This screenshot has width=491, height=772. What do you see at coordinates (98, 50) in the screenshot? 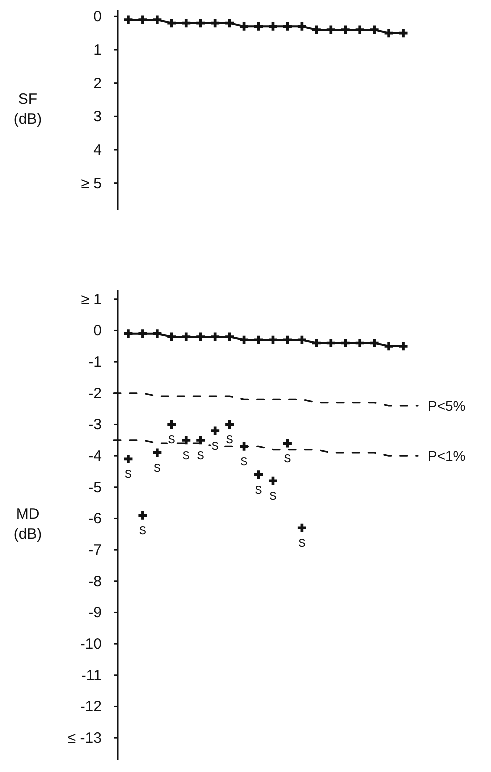
I see `y-tick-label: 1` at bounding box center [98, 50].